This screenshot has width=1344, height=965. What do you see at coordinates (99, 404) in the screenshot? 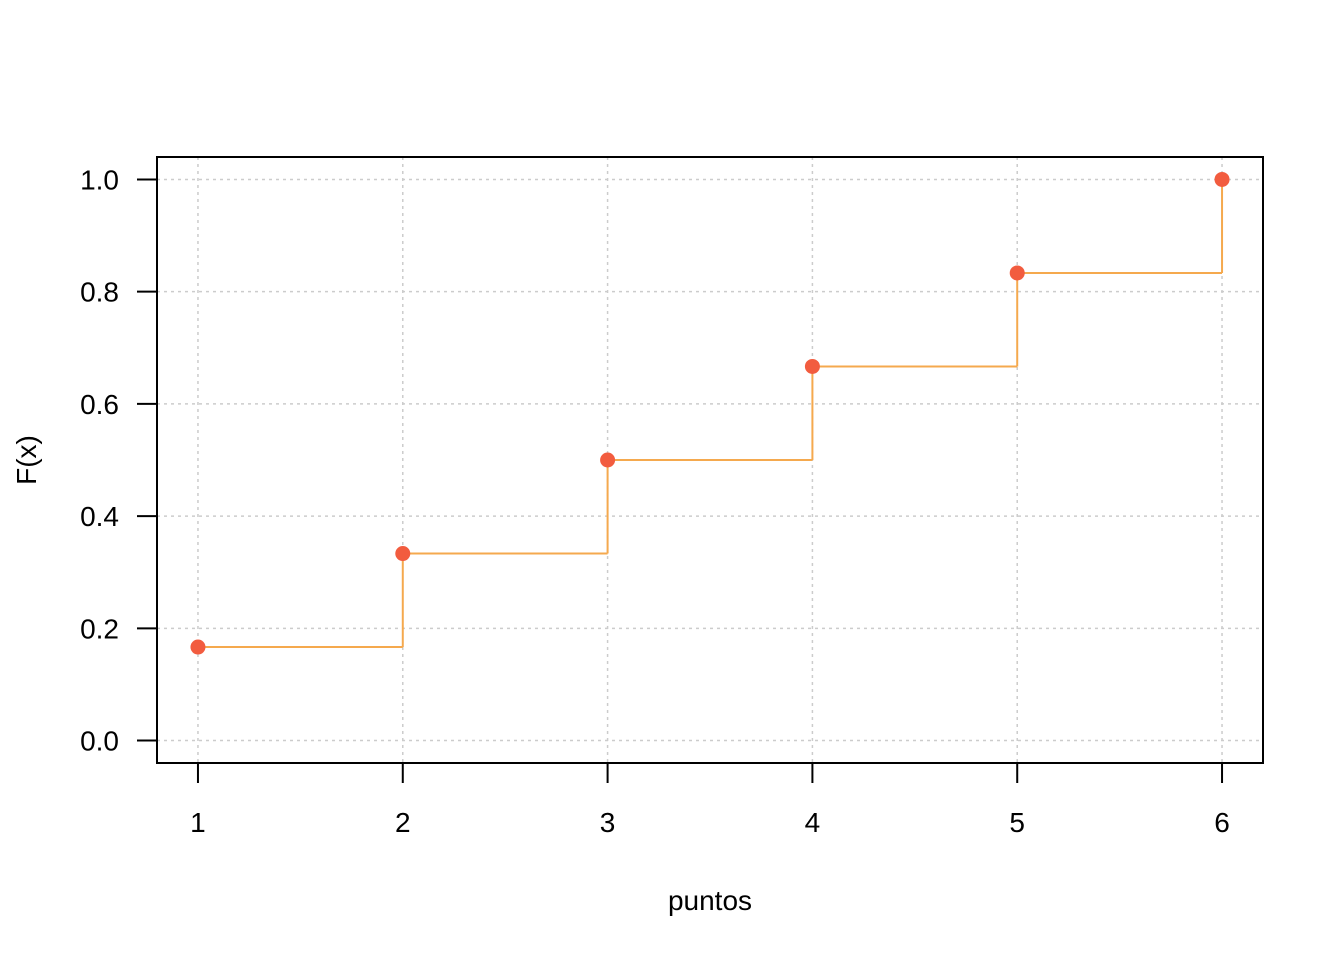
I see `y-tick-label-3: 0.6` at bounding box center [99, 404].